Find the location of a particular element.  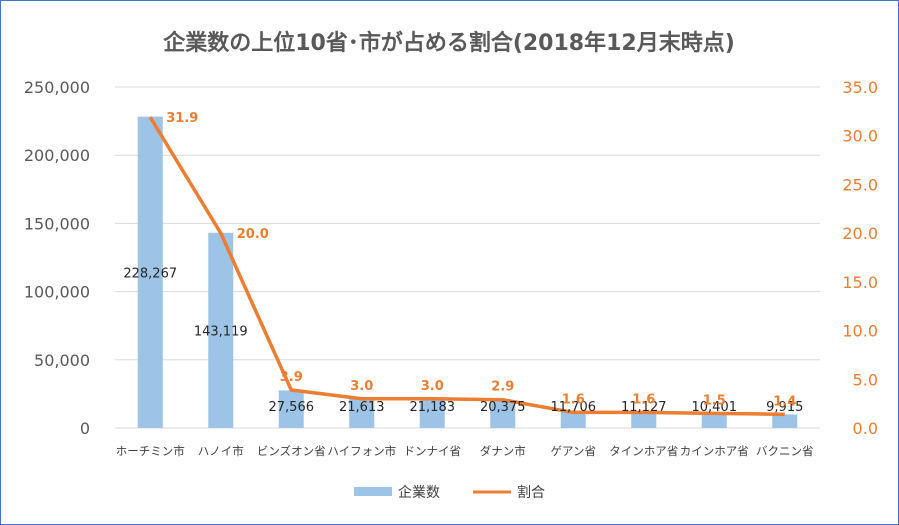

legend-label-line: 割合 is located at coordinates (531, 492).